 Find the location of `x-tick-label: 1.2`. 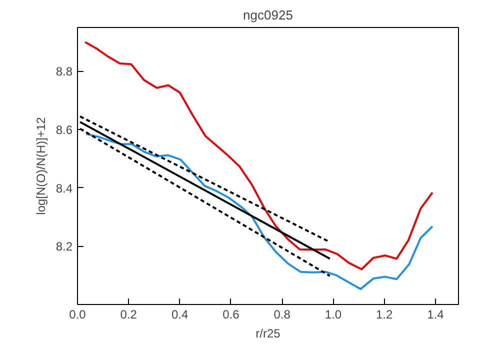

x-tick-label: 1.2 is located at coordinates (385, 315).